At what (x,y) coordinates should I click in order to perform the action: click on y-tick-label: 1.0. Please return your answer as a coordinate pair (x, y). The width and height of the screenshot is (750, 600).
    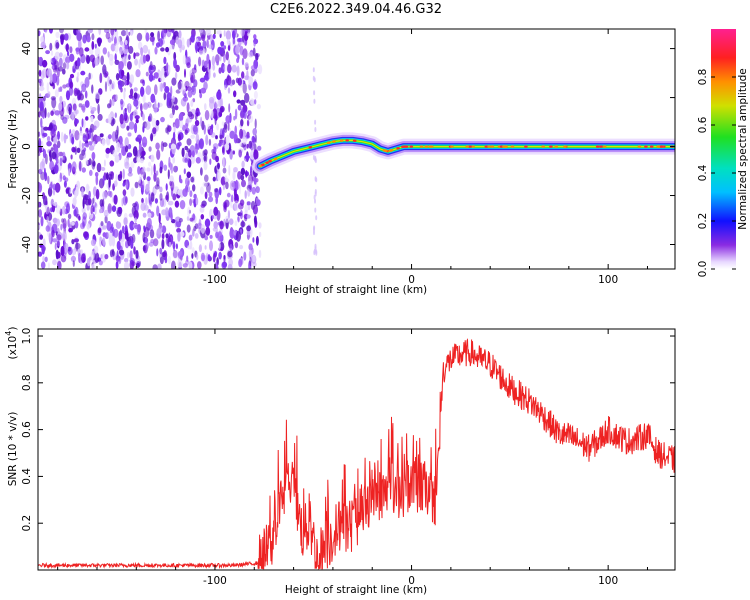
    Looking at the image, I should click on (27, 336).